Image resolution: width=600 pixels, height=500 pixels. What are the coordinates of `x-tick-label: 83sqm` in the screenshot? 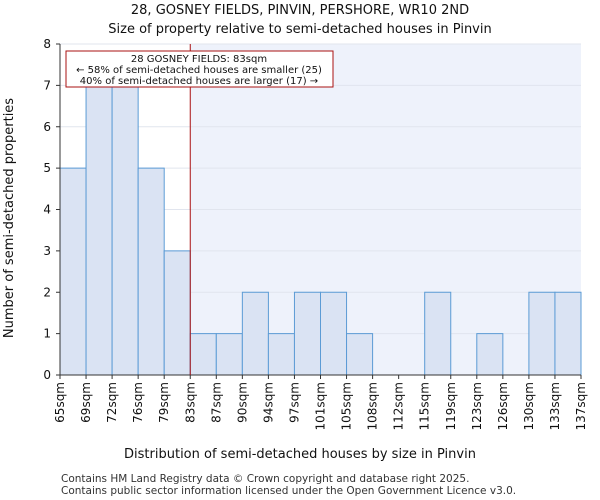 It's located at (190, 402).